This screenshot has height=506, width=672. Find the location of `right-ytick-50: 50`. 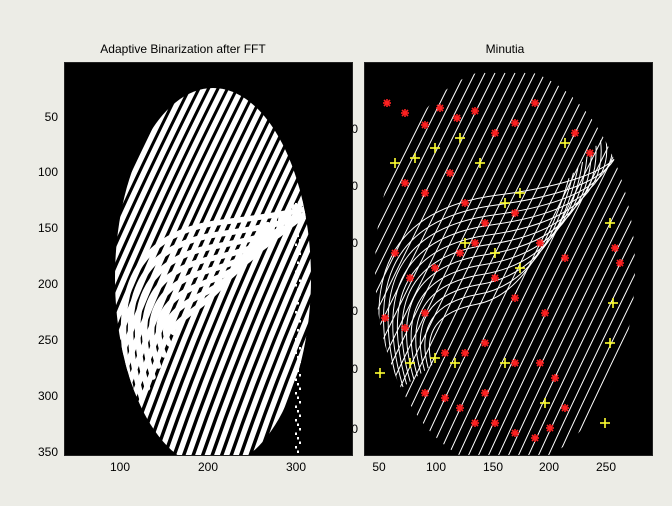

right-ytick-50: 50 is located at coordinates (351, 129).